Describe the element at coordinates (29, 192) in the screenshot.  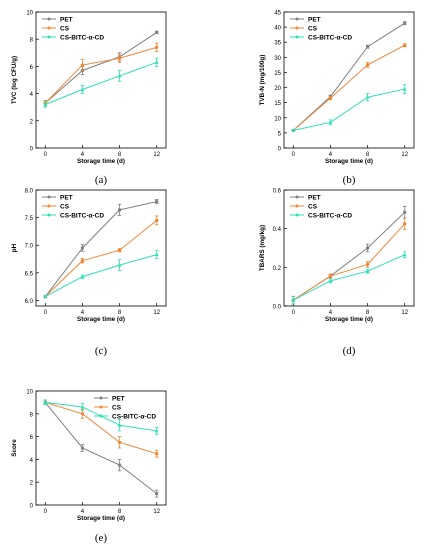
I see `y-tick-label: 8.0` at that location.